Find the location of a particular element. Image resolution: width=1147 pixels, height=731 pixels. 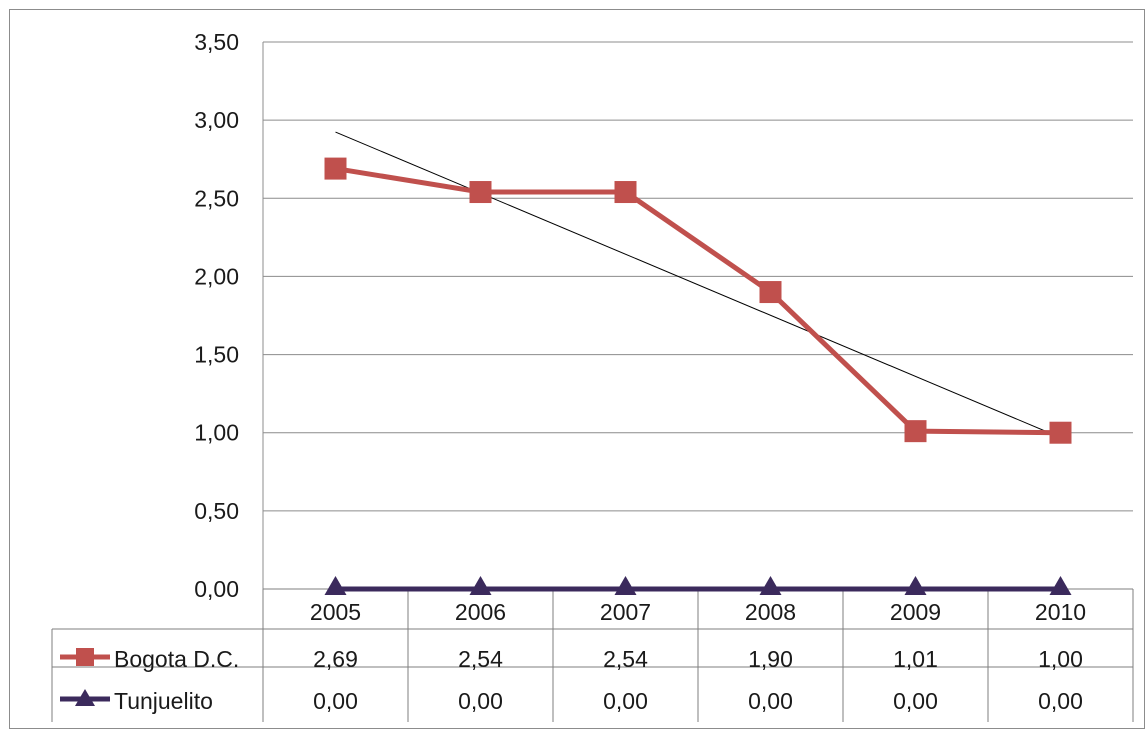

x-category-label: 2007 is located at coordinates (625, 612).